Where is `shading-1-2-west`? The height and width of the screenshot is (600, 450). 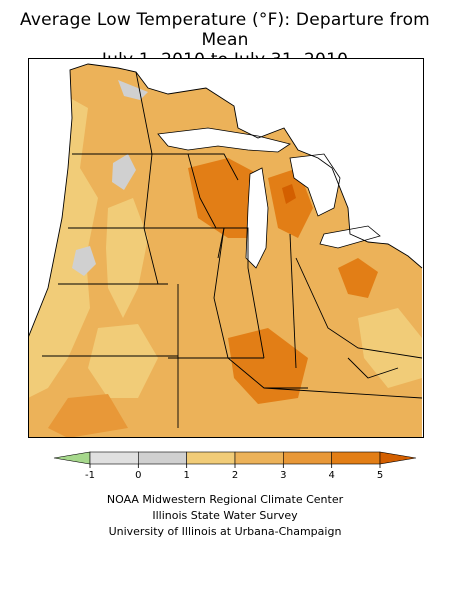 shading-1-2-west is located at coordinates (63, 248).